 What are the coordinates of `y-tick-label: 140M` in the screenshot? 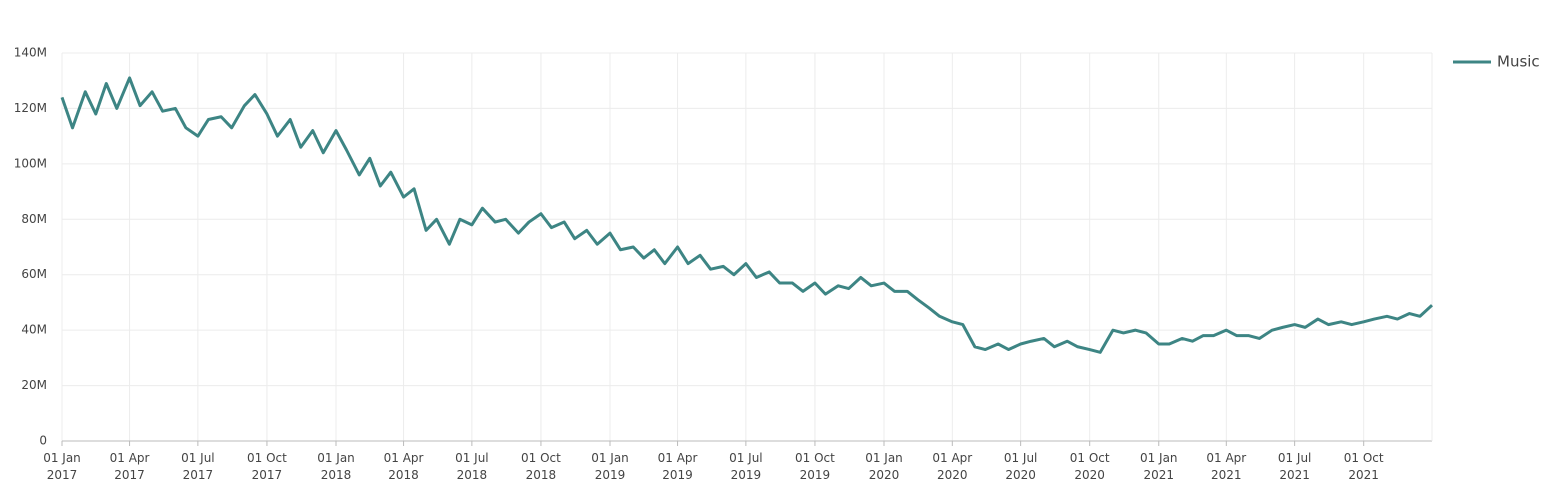 It's located at (30, 53).